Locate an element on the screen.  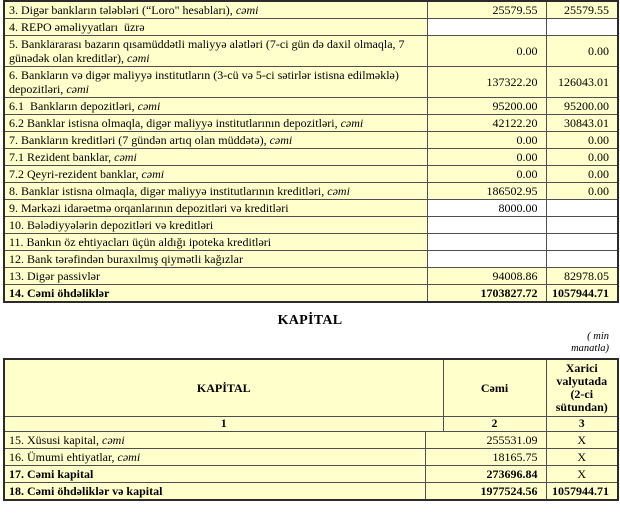
table-row: 13. Digər passivlər 94008.86 82978.05 is located at coordinates (311, 276).